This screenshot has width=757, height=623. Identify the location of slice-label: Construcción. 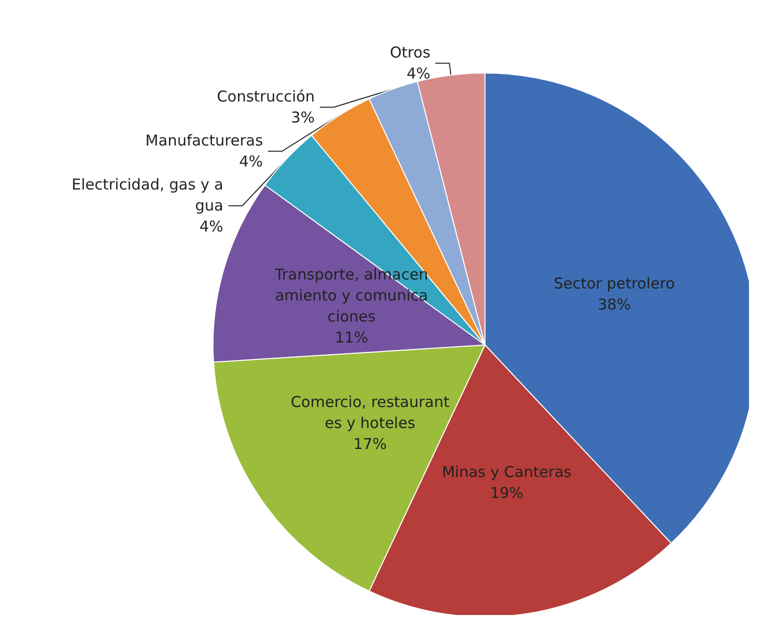
(265, 97).